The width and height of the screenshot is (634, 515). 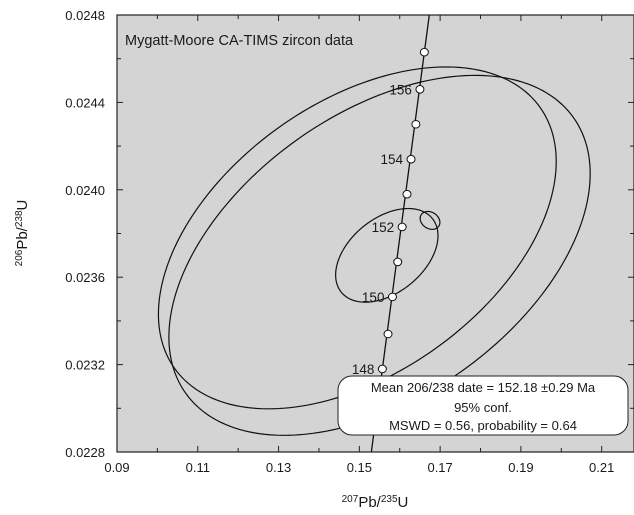 I want to click on y-axis-label-part1: Pb/, so click(x=22, y=237).